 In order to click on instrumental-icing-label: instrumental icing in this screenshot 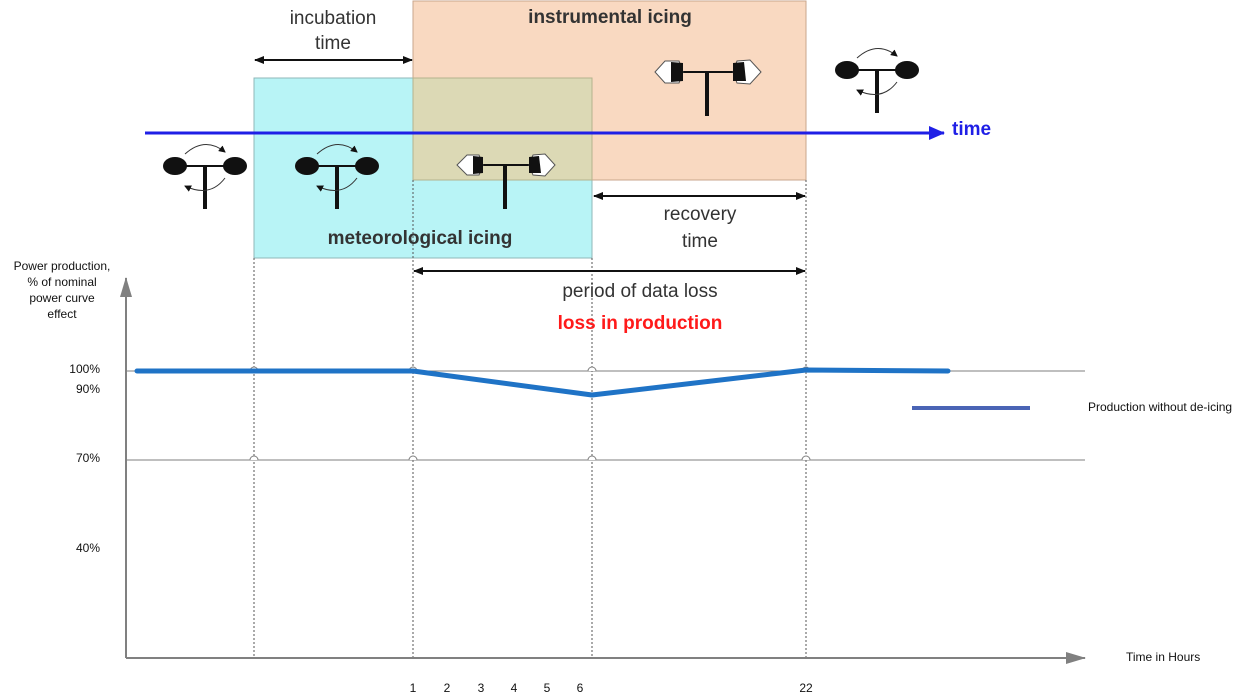, I will do `click(610, 17)`.